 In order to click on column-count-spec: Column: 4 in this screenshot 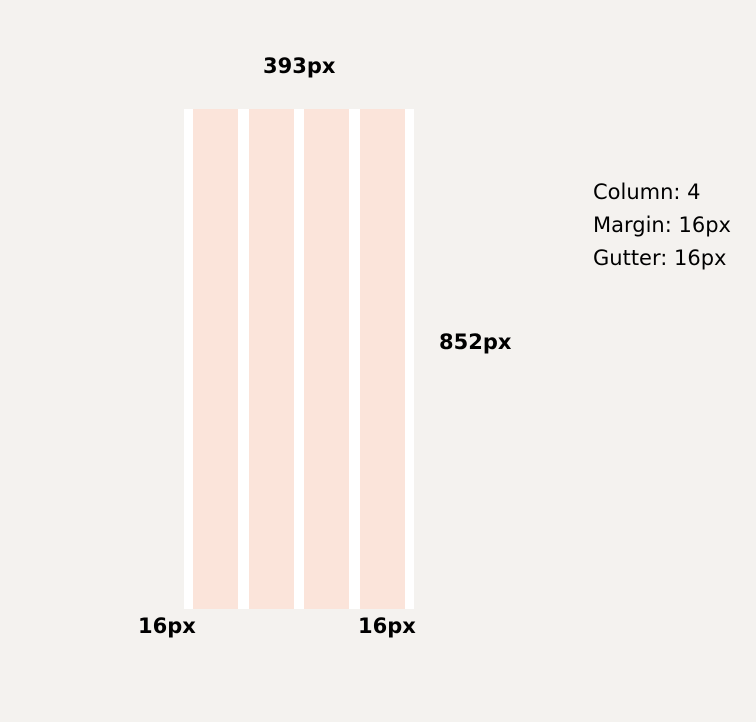, I will do `click(647, 192)`.